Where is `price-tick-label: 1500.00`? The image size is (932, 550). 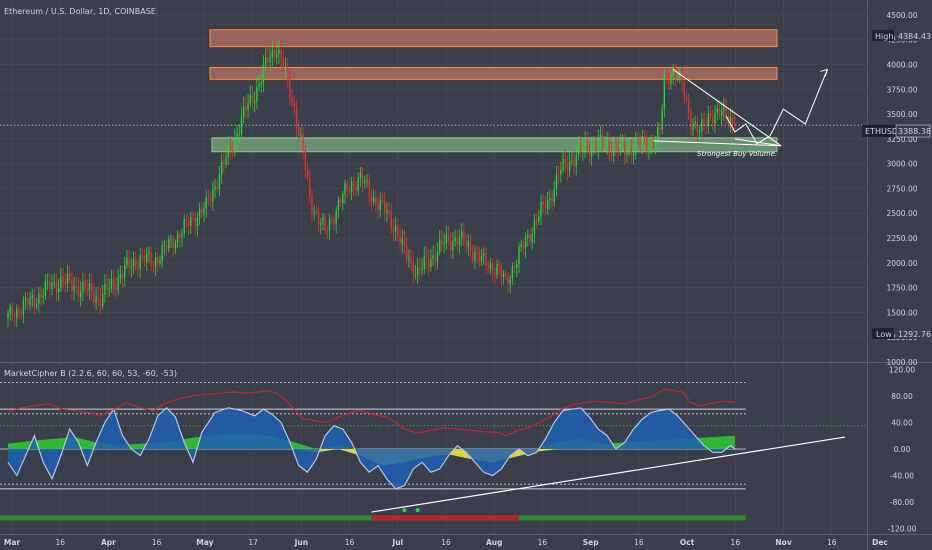
price-tick-label: 1500.00 is located at coordinates (901, 312).